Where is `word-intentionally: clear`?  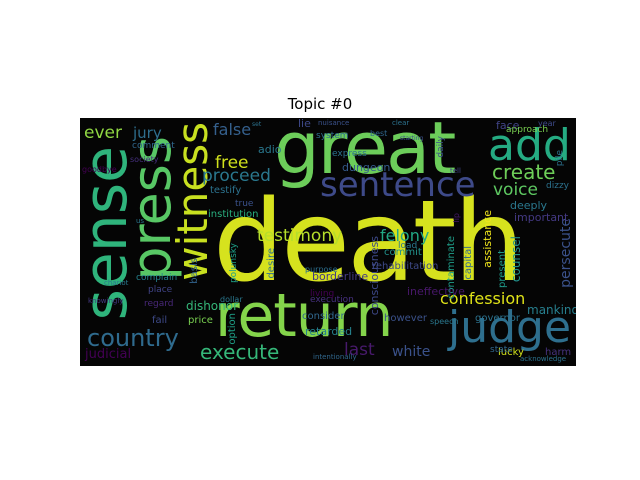 word-intentionally: clear is located at coordinates (401, 123).